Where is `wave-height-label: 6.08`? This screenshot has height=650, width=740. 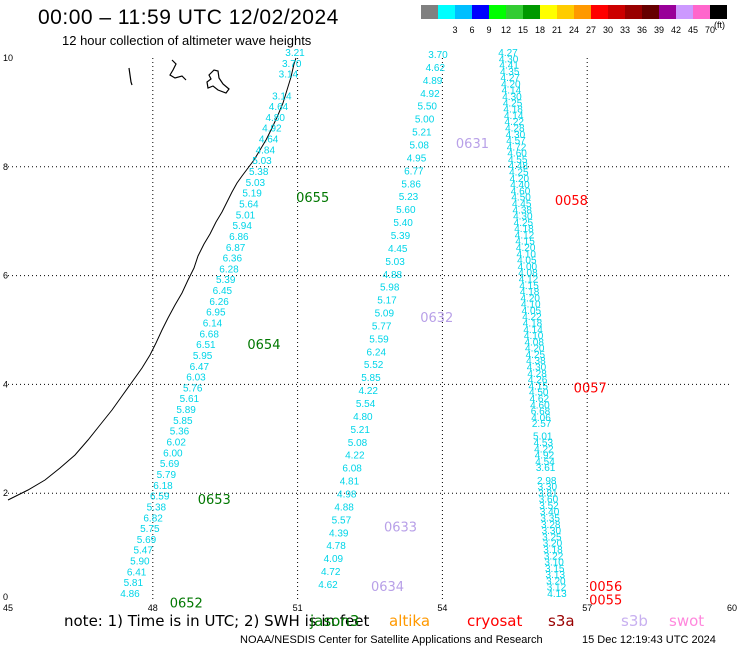 wave-height-label: 6.08 is located at coordinates (352, 469).